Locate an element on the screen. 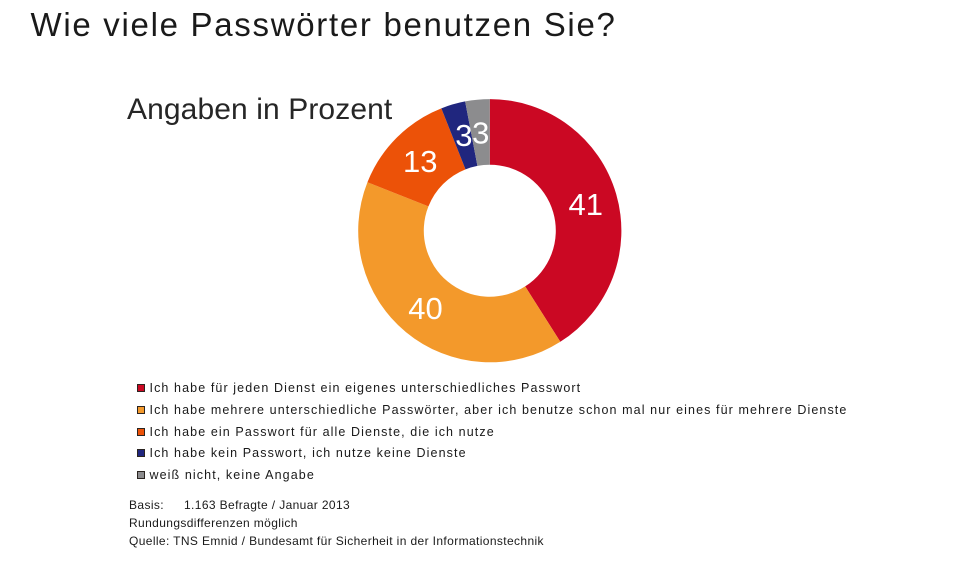  svg-text: 40 is located at coordinates (425, 308).